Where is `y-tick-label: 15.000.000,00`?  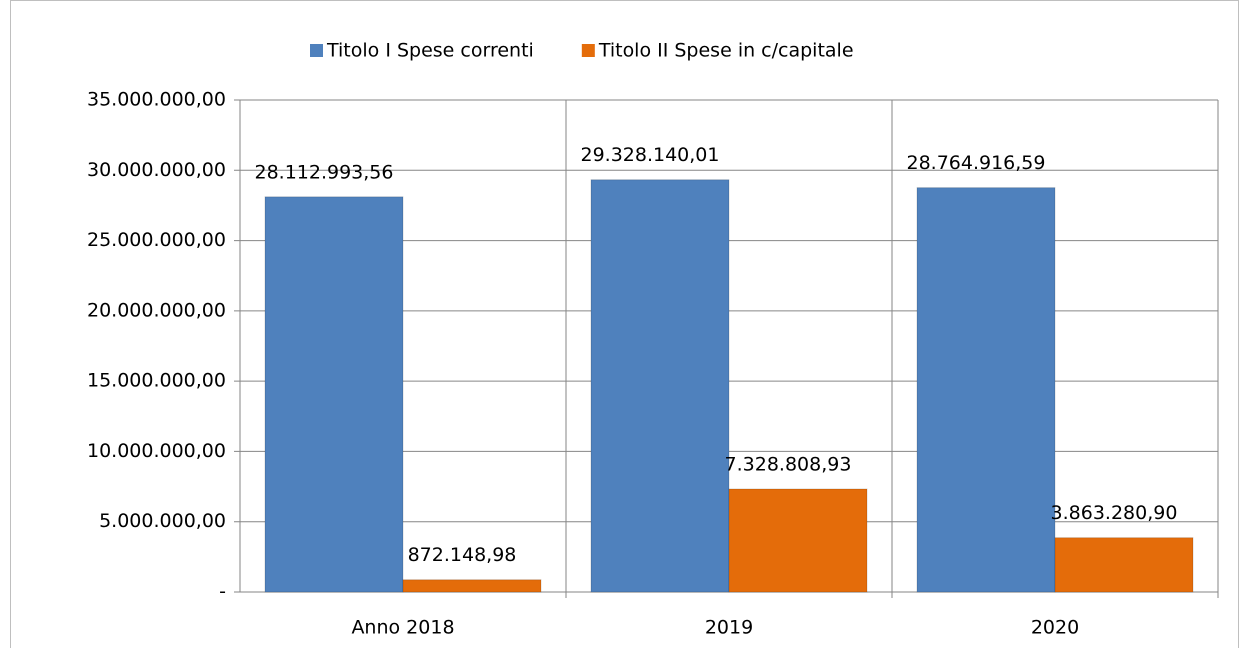
y-tick-label: 15.000.000,00 is located at coordinates (156, 381).